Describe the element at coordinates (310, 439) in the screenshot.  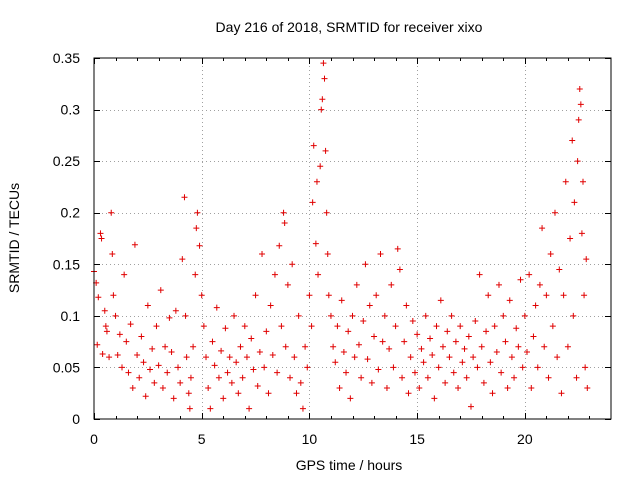
I see `x-tick-label: 10` at that location.